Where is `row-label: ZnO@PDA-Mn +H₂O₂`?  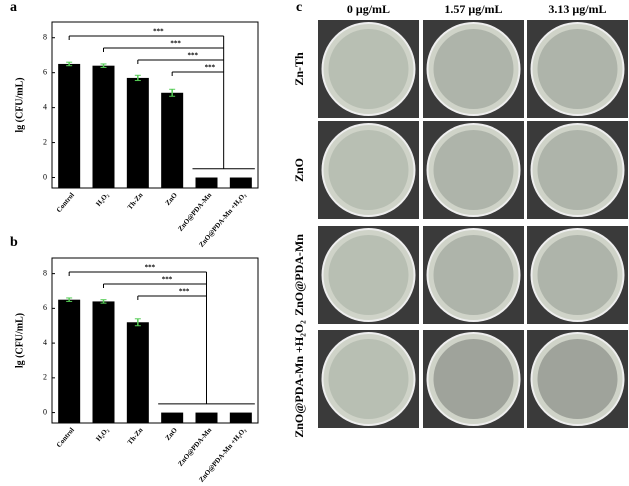 row-label: ZnO@PDA-Mn +H₂O₂ is located at coordinates (299, 379).